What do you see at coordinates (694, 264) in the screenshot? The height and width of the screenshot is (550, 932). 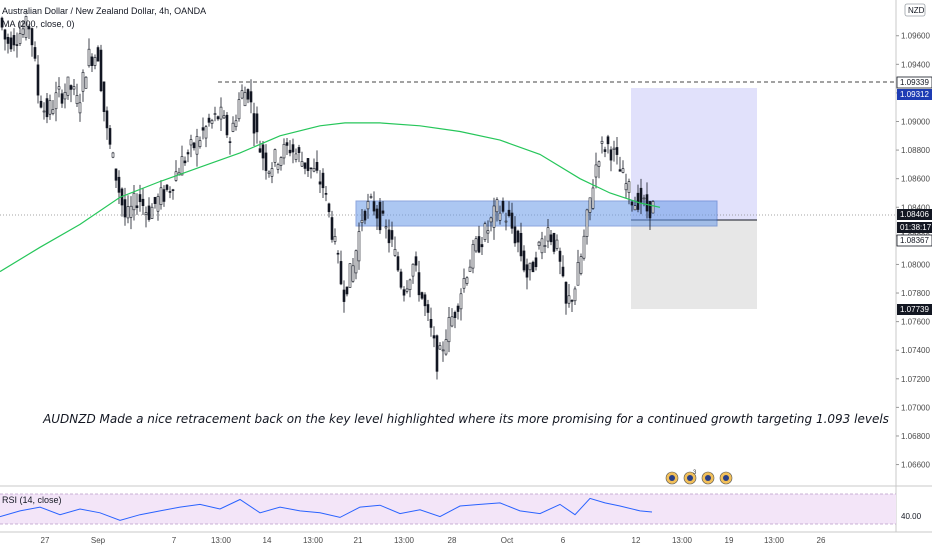 I see `stop-zone` at bounding box center [694, 264].